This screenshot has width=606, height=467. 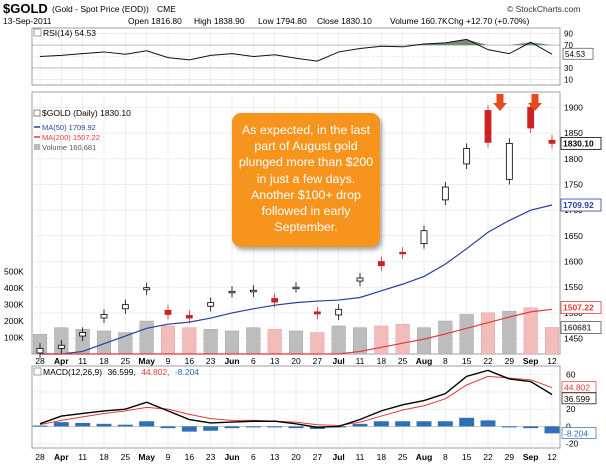 What do you see at coordinates (572, 444) in the screenshot?
I see `macd-tick-label: -20` at bounding box center [572, 444].